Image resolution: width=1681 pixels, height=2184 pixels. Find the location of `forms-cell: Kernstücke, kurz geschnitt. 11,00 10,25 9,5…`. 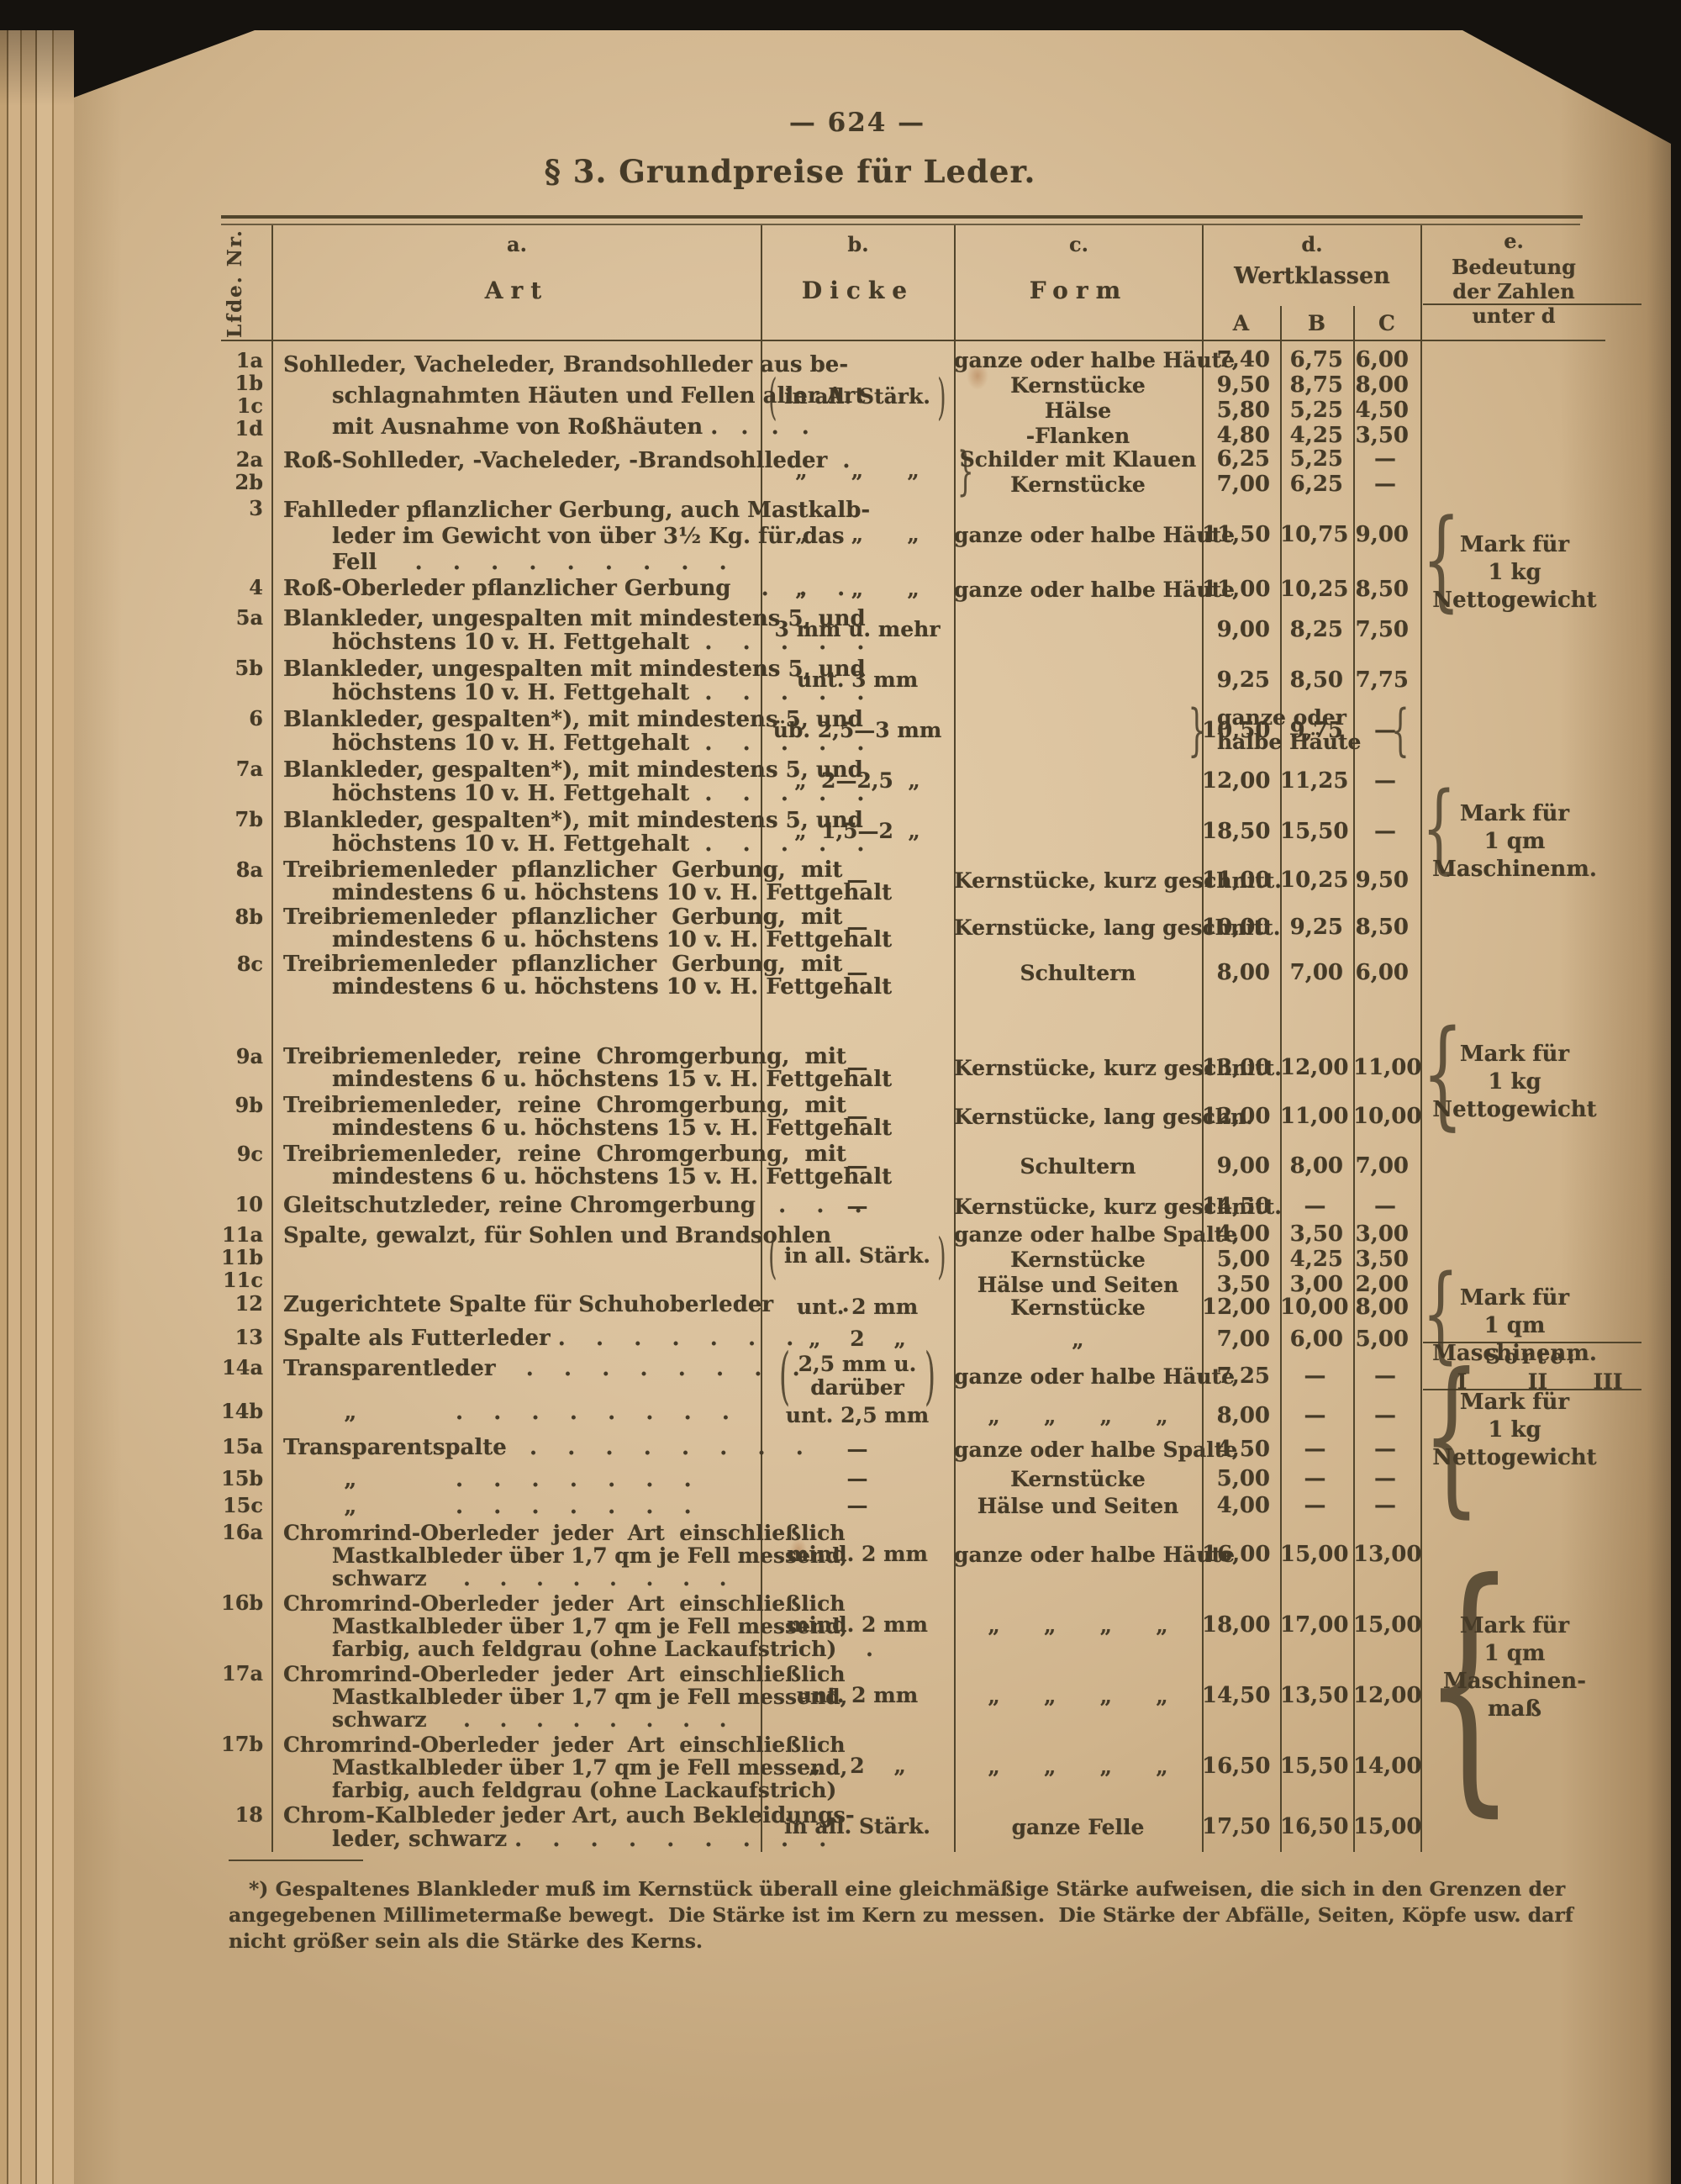

forms-cell: Kernstücke, kurz geschnitt. 11,00 10,25 9,5… is located at coordinates (1187, 880).